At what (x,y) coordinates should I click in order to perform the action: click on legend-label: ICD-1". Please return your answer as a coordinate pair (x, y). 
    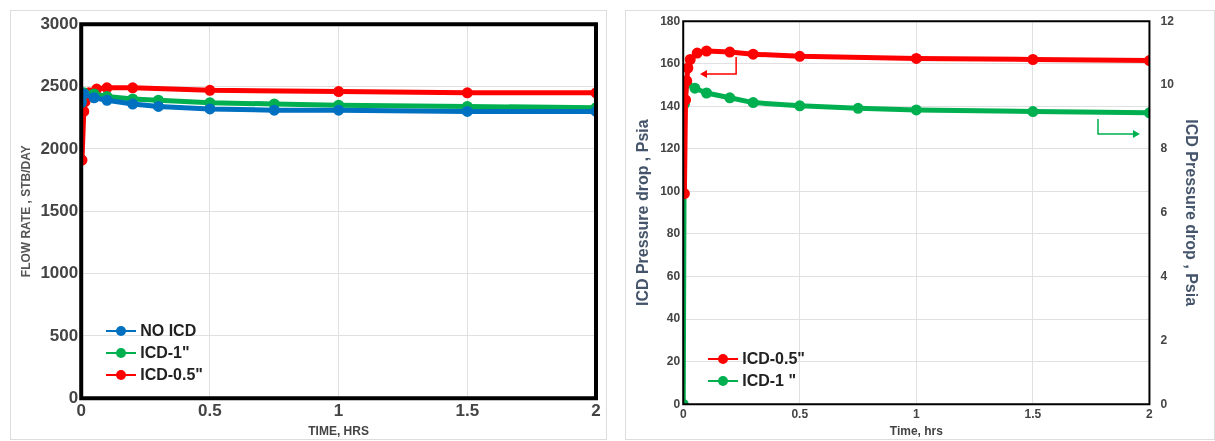
    Looking at the image, I should click on (165, 353).